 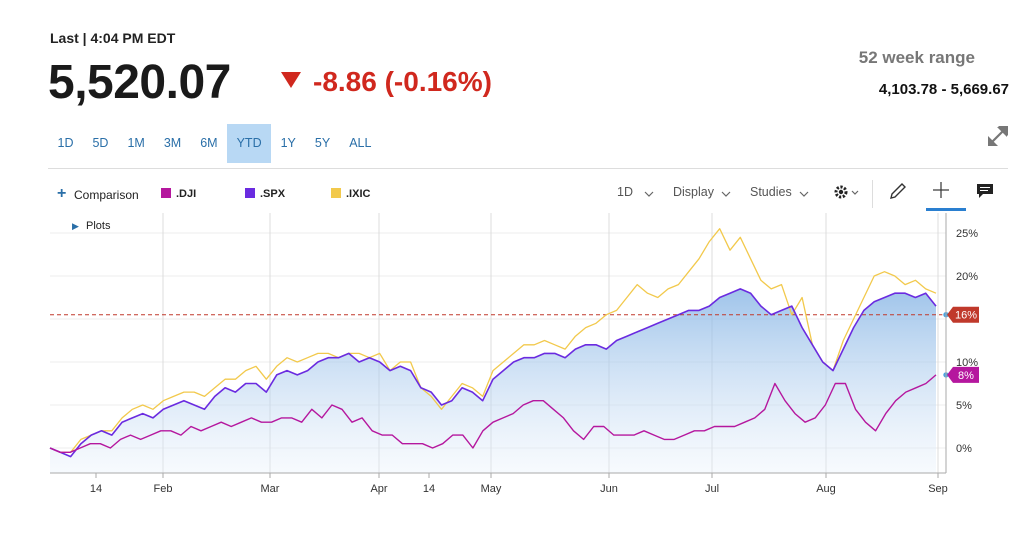 I want to click on last-value-tag: 8%, so click(x=963, y=374).